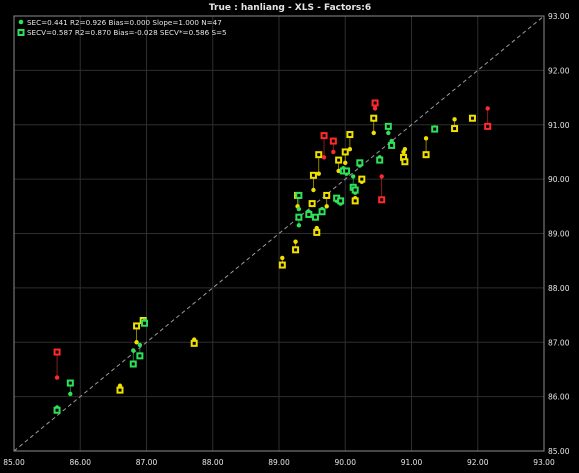 The image size is (579, 473). Describe the element at coordinates (559, 179) in the screenshot. I see `y-tick-label: 90.00` at that location.